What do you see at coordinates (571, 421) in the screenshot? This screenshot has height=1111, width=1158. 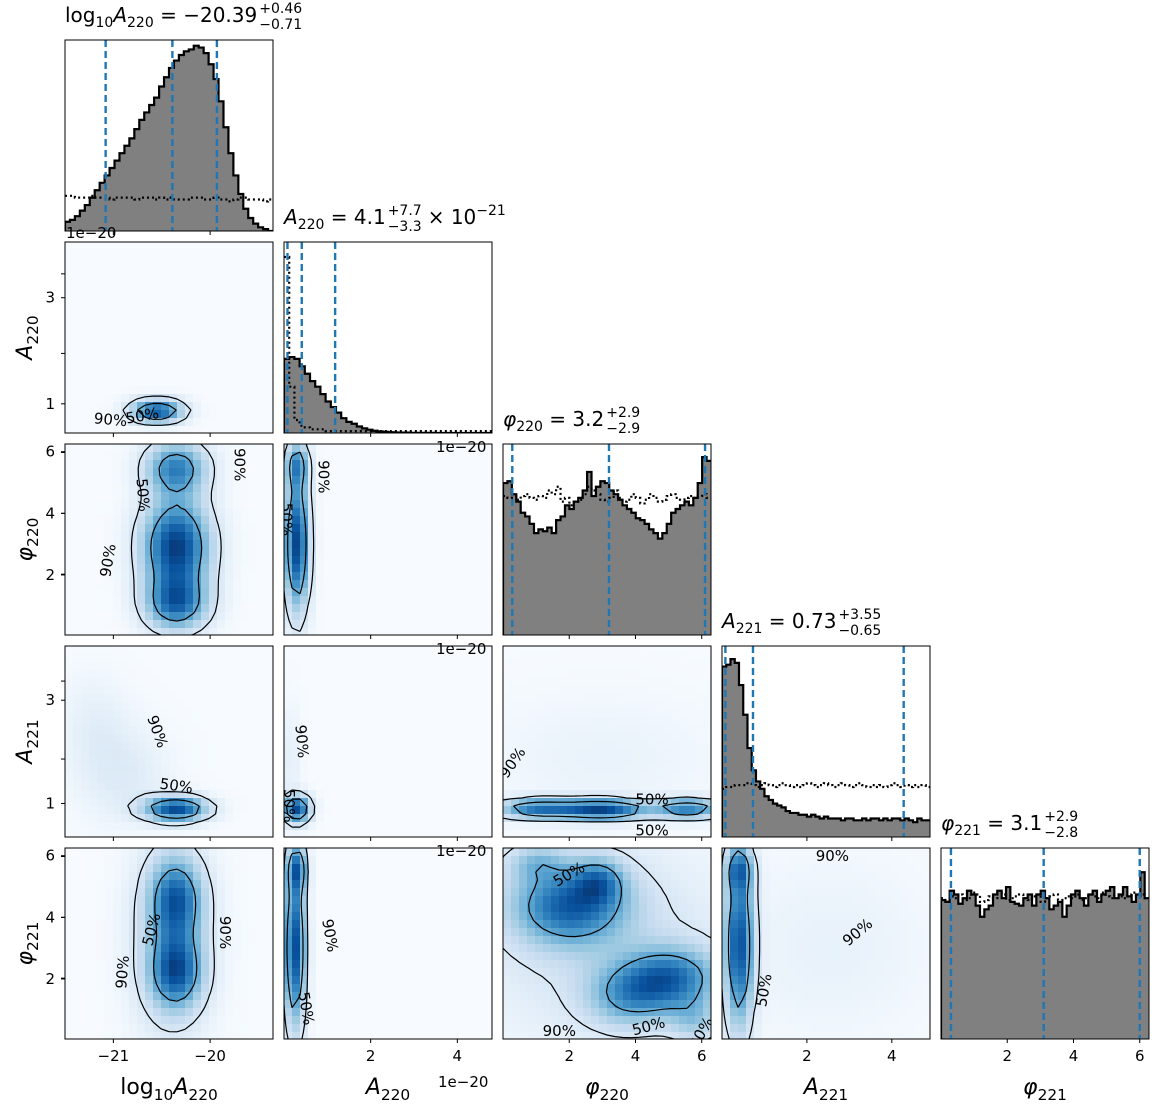 I see `title-phi220: φ220 = 3.2 +2.9−2.9` at bounding box center [571, 421].